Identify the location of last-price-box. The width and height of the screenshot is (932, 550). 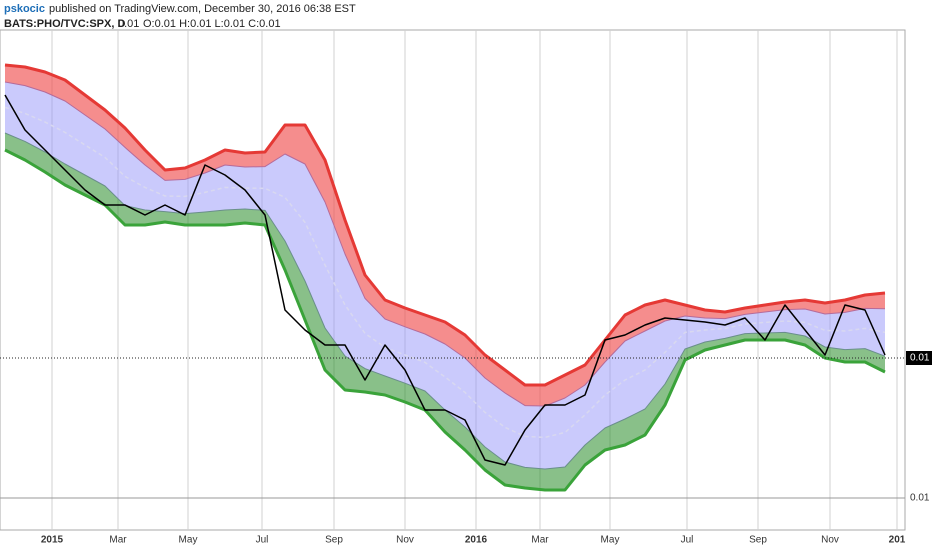
(919, 358).